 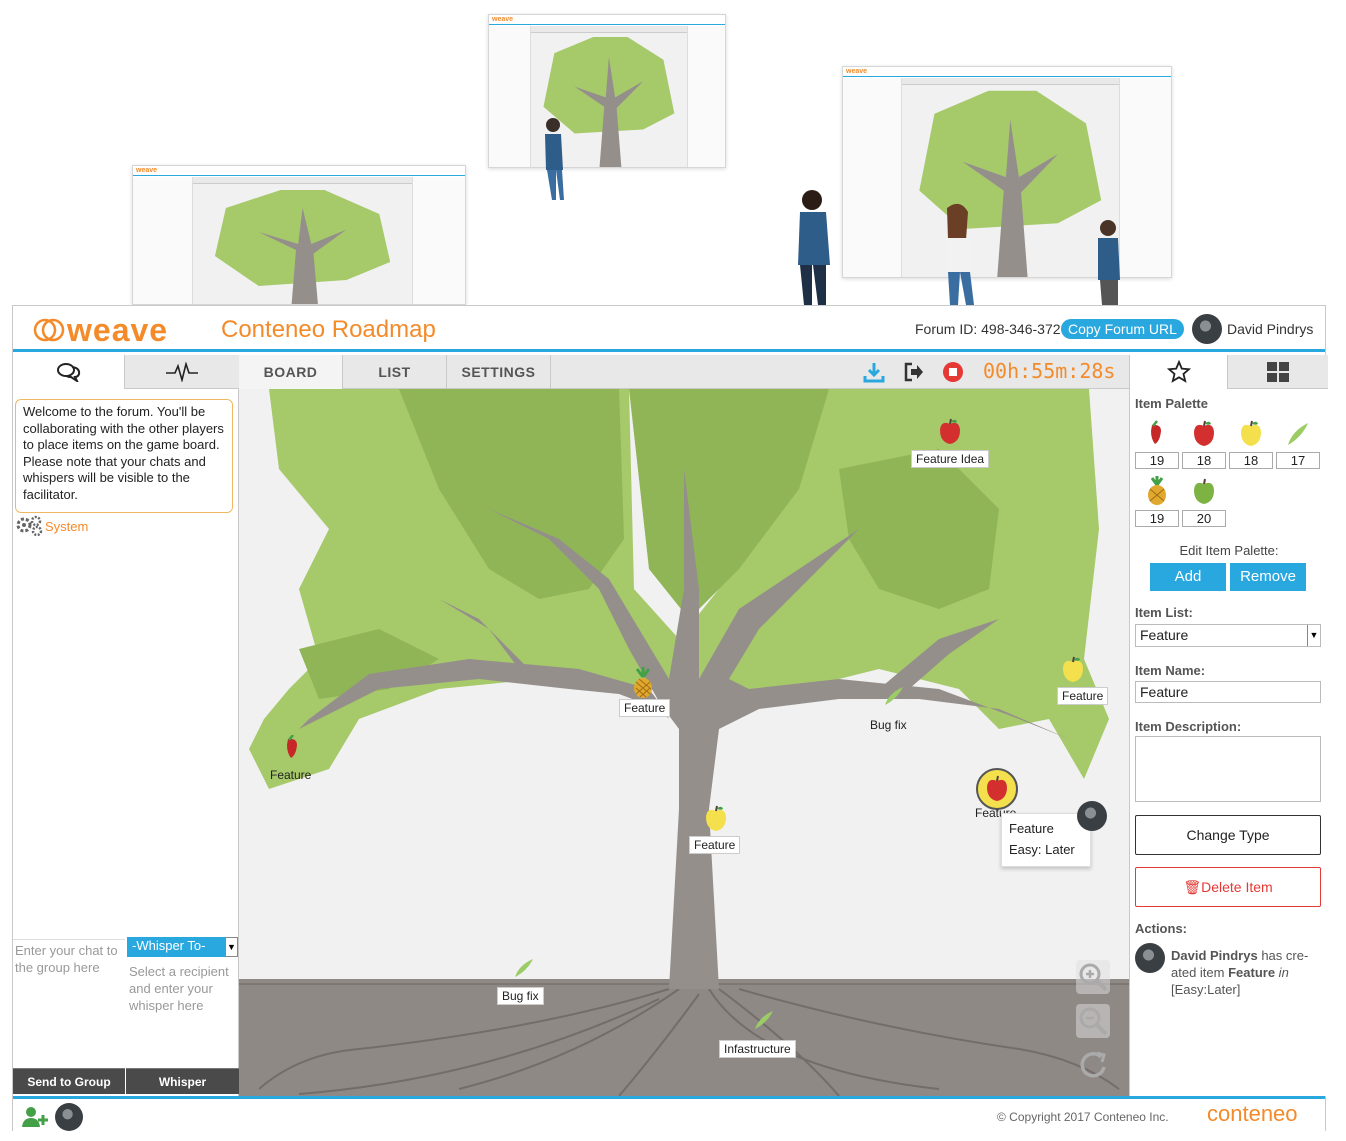 I want to click on delete-item-button: 🗑Delete Item, so click(x=1228, y=887).